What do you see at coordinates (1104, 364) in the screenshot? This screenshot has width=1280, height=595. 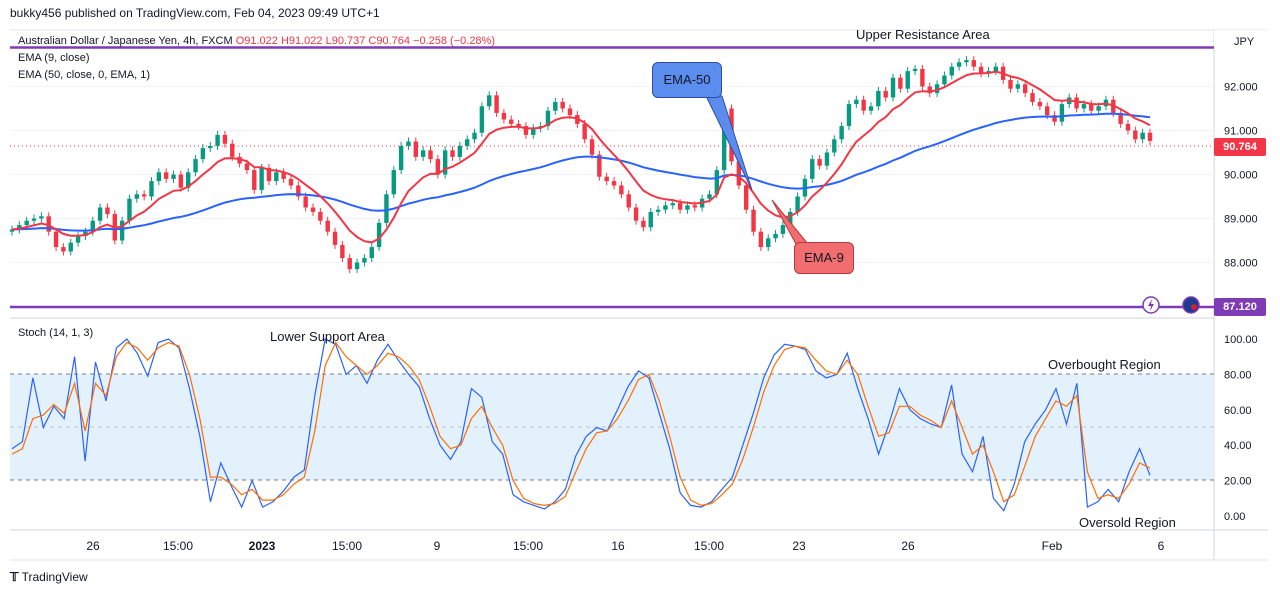 I see `overbought-label: Overbought Region` at bounding box center [1104, 364].